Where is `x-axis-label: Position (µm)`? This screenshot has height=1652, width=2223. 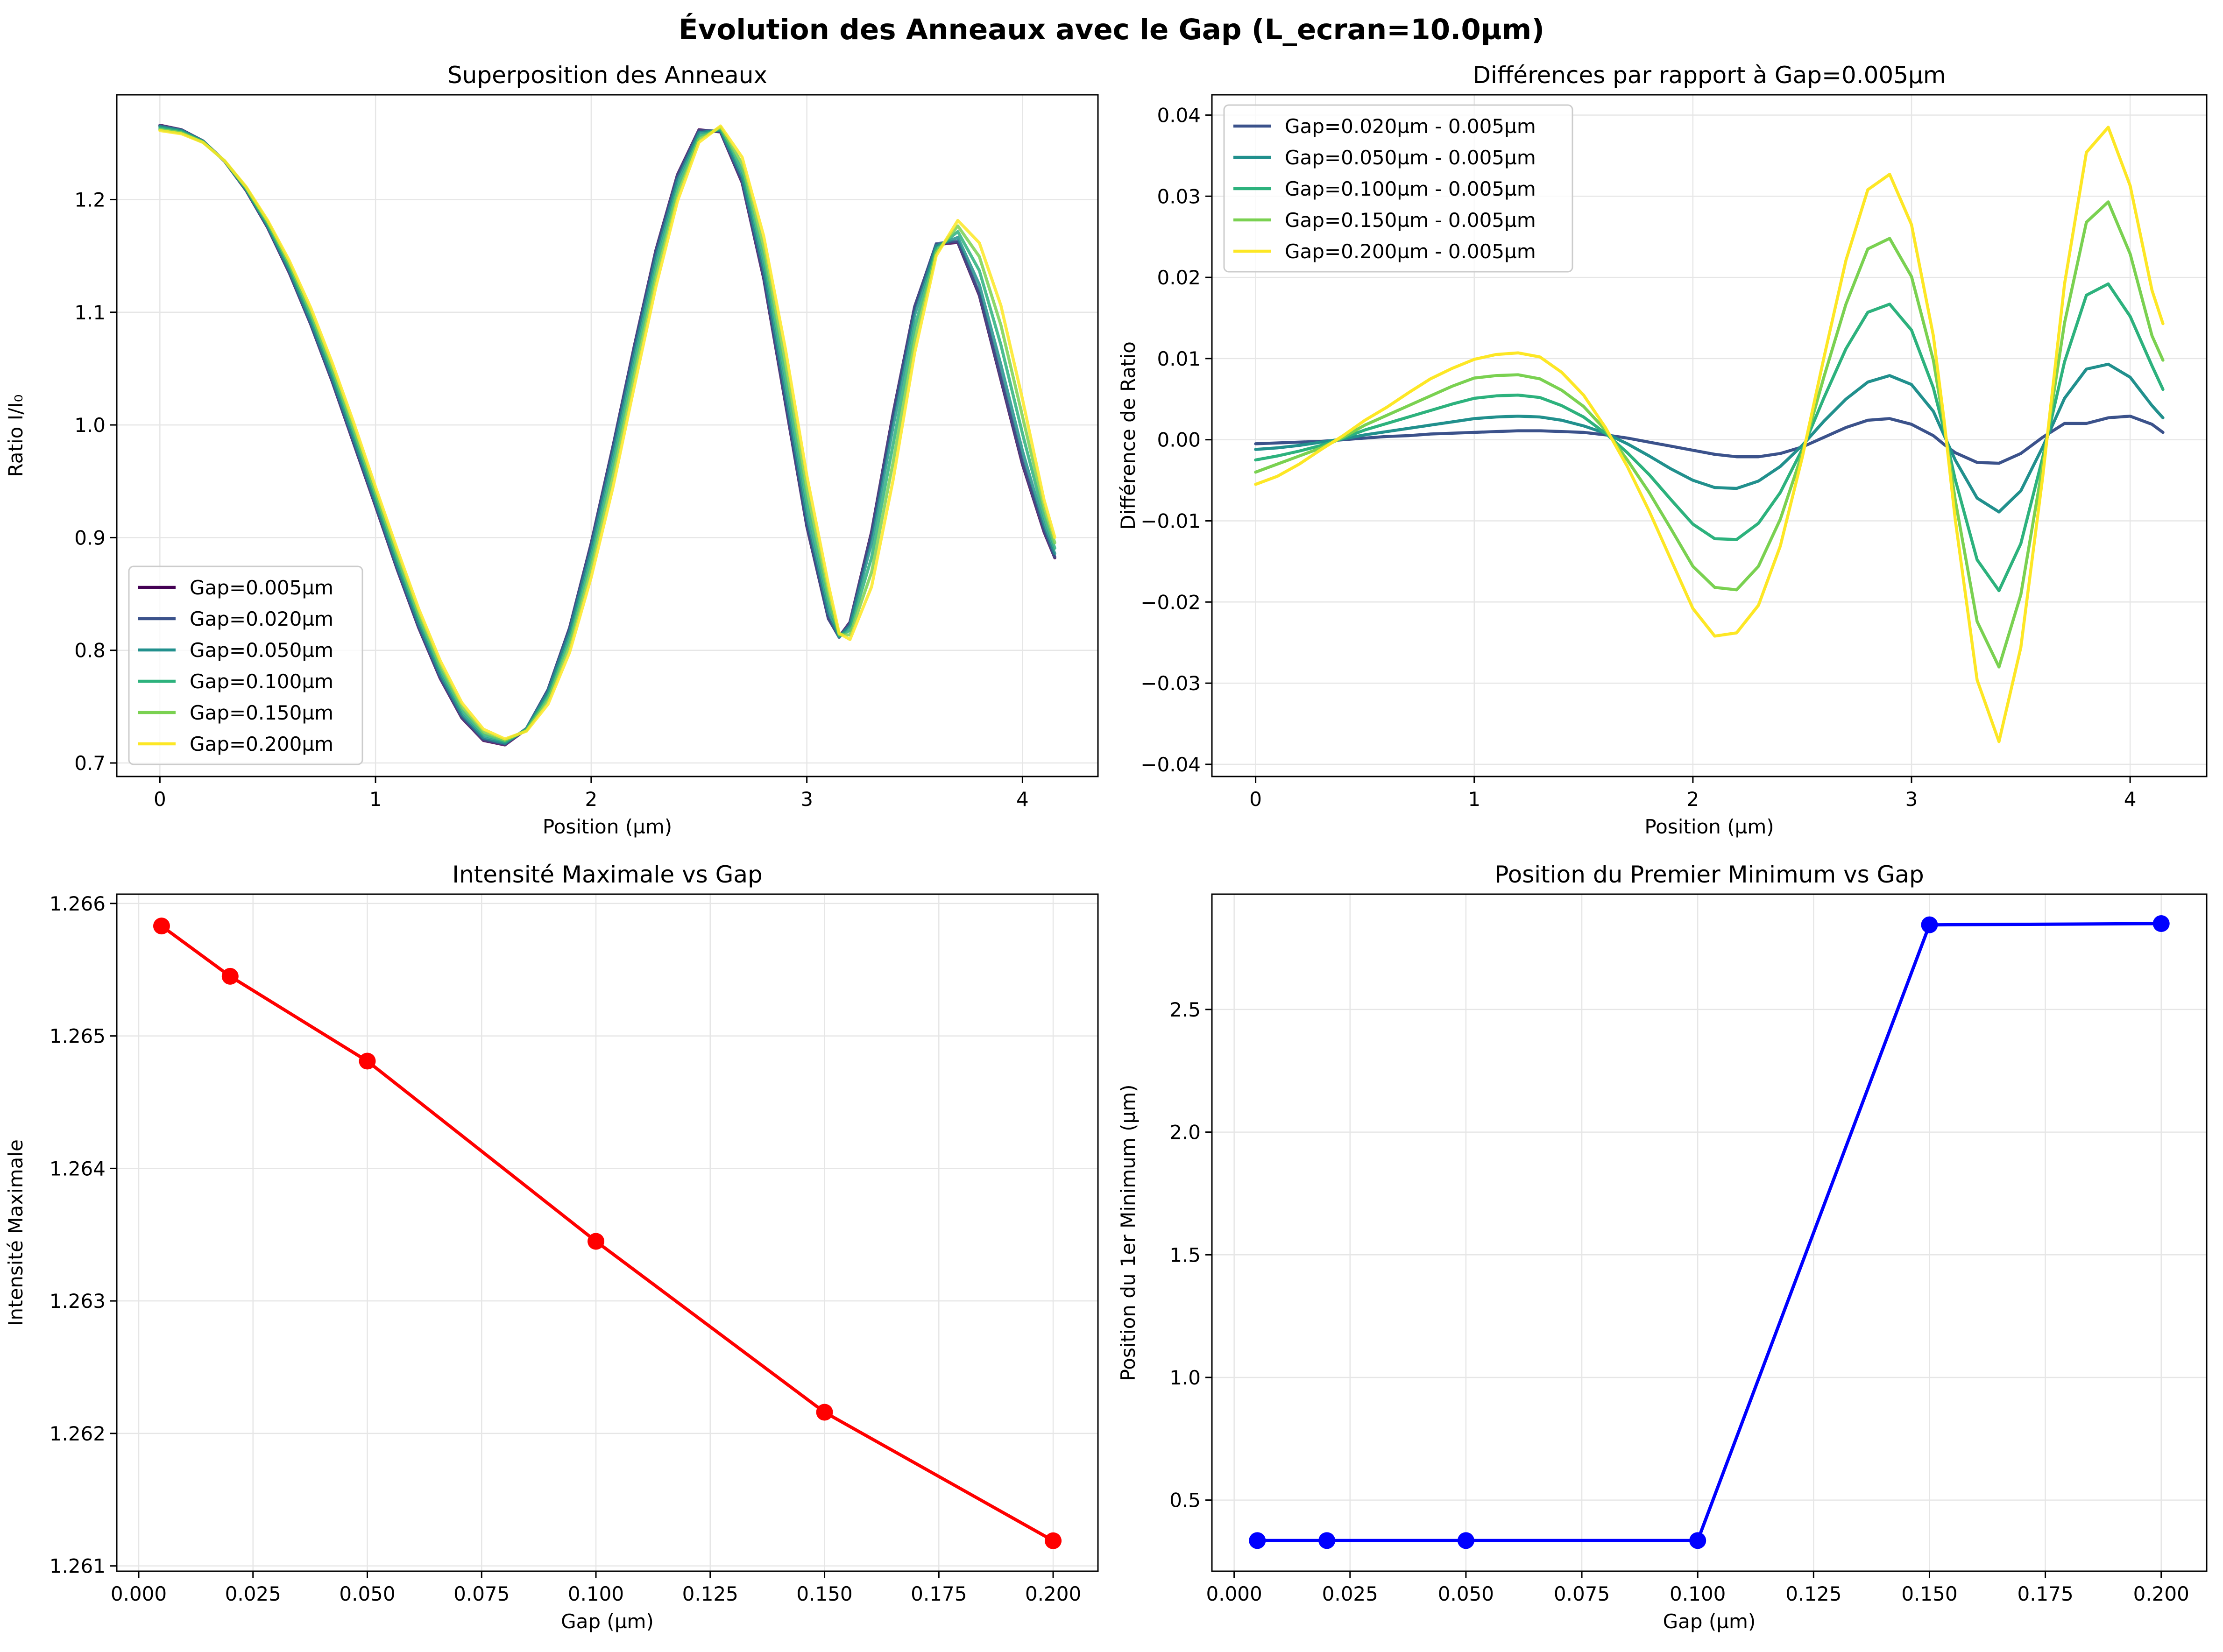
x-axis-label: Position (µm) is located at coordinates (1709, 826).